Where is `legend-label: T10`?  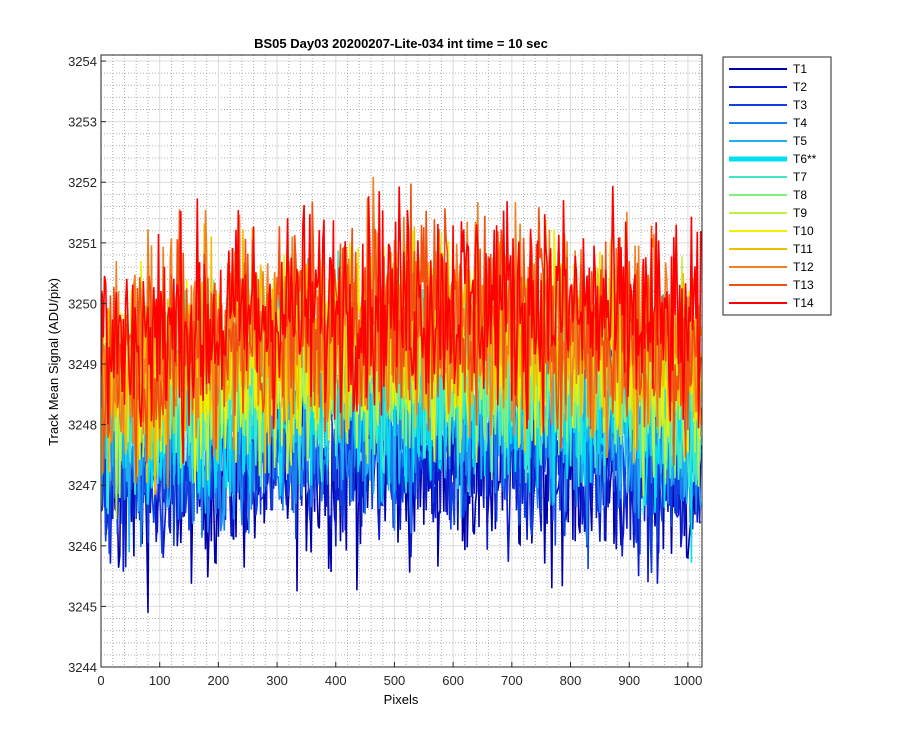
legend-label: T10 is located at coordinates (803, 231).